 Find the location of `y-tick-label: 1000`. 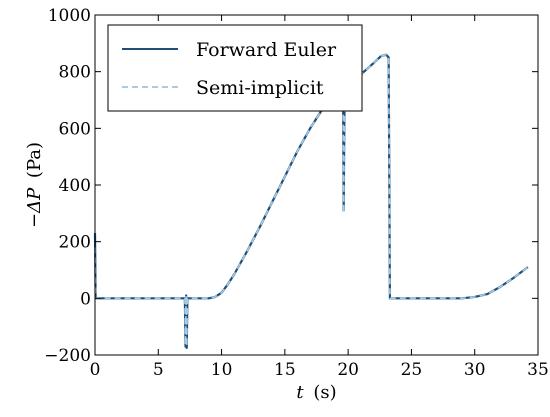

y-tick-label: 1000 is located at coordinates (69, 16).